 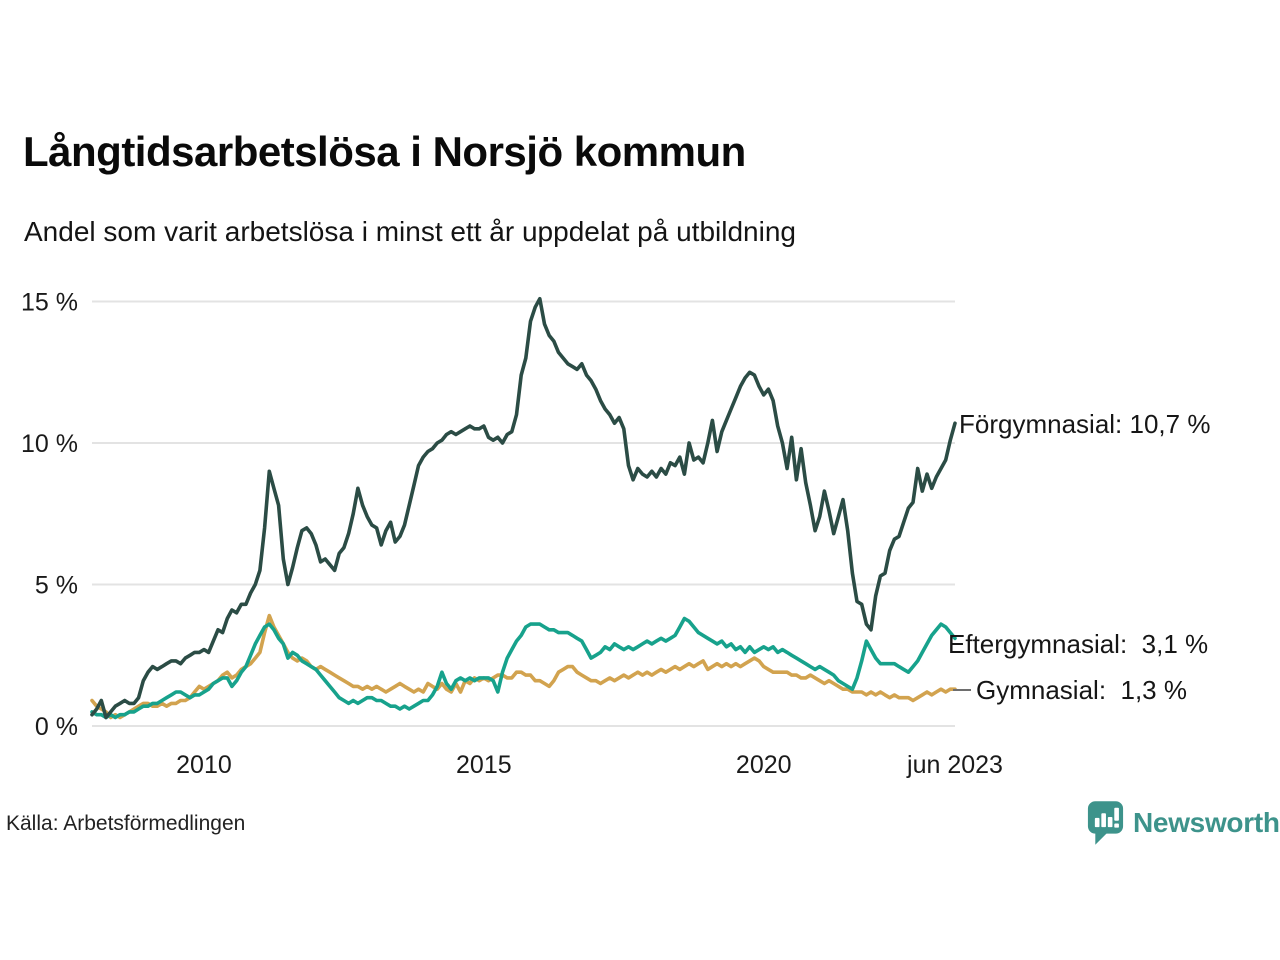 I want to click on x-tick-label: 2020, so click(x=764, y=765).